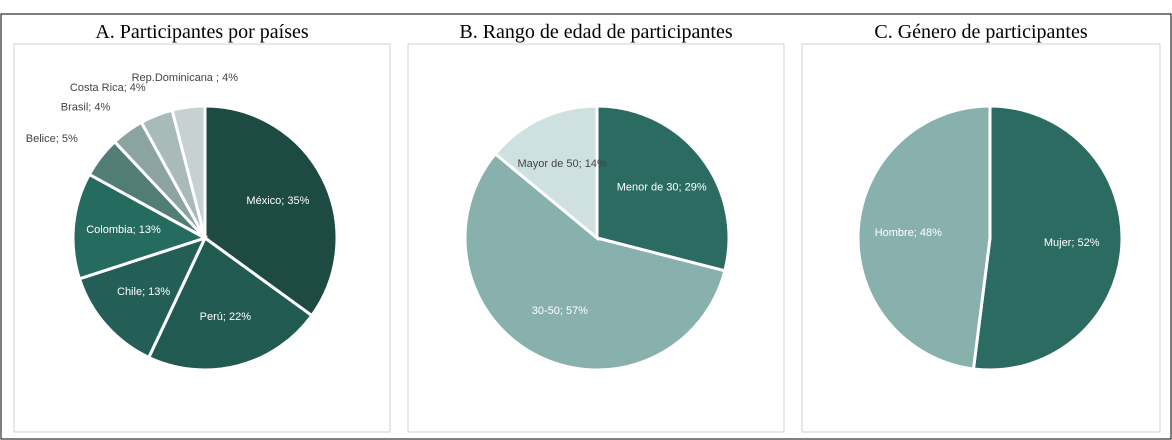  I want to click on data-label: México; 35%, so click(277, 201).